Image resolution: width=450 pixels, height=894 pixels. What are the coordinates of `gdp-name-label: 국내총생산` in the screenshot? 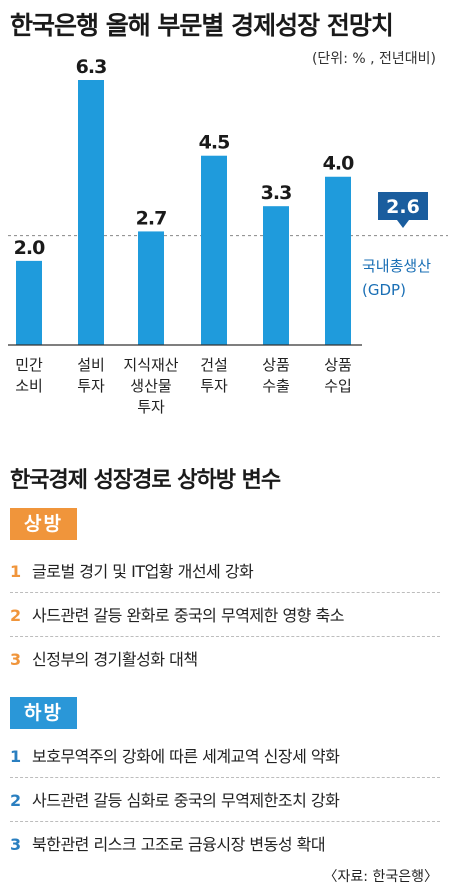 It's located at (396, 266).